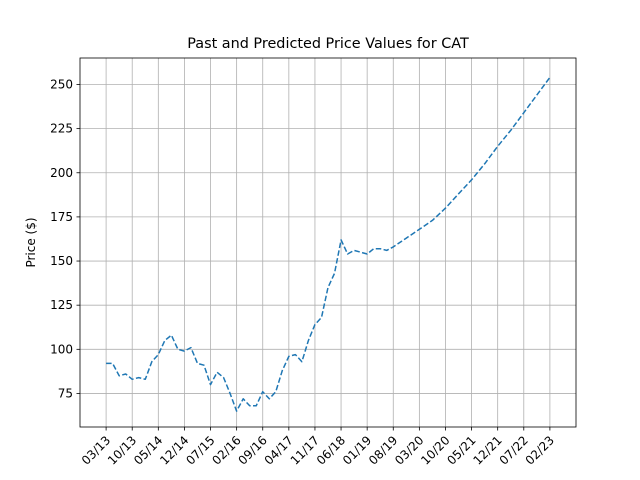 The height and width of the screenshot is (480, 640). What do you see at coordinates (31, 242) in the screenshot?
I see `y-axis-title: Price ($)` at bounding box center [31, 242].